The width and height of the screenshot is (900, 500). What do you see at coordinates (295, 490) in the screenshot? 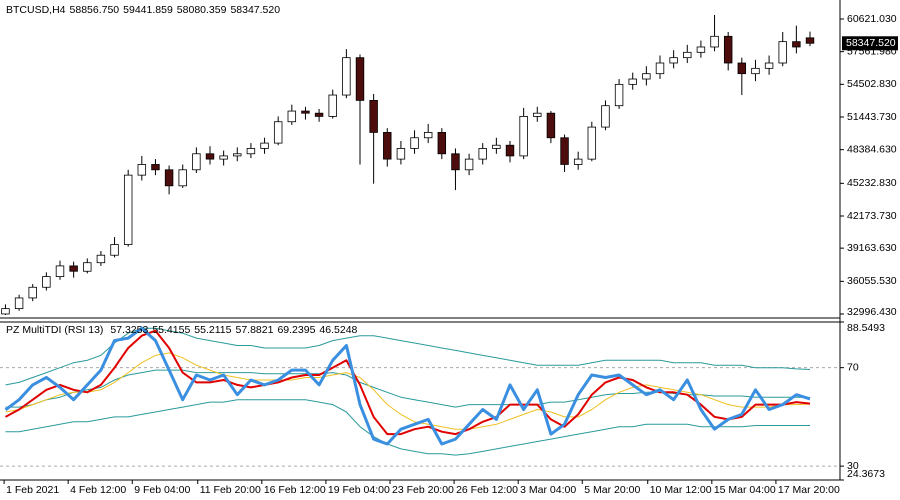
I see `x-tick-label: 16 Feb 12:00` at bounding box center [295, 490].